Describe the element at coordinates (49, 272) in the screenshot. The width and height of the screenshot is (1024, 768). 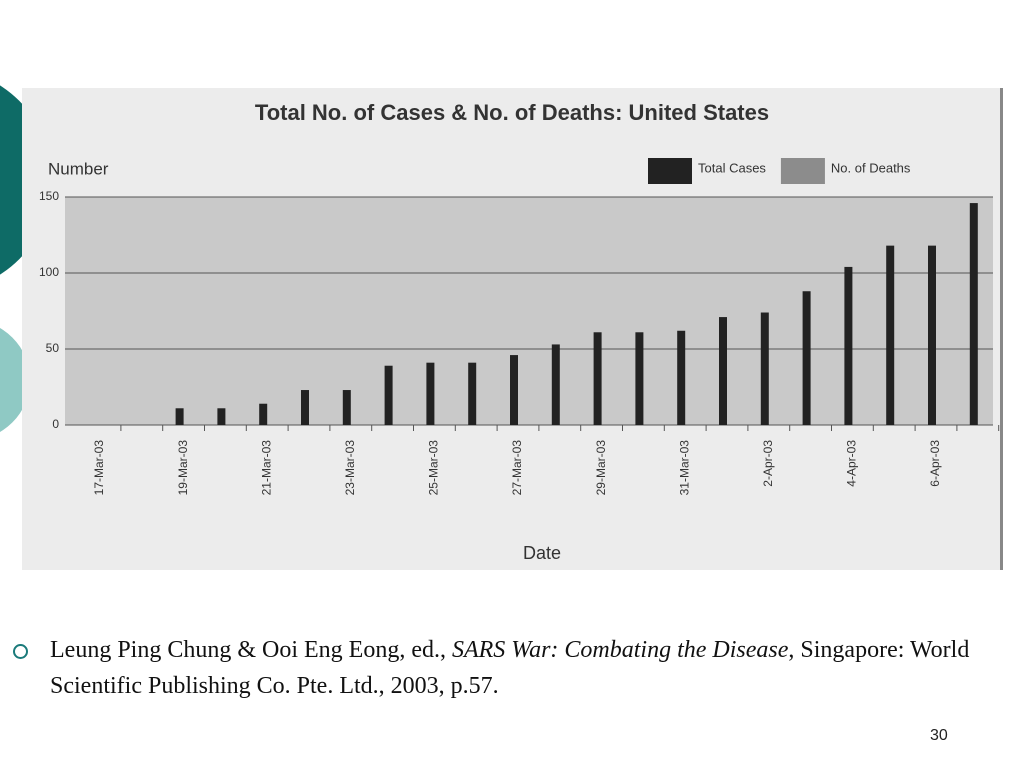
I see `y-tick-label: 100` at that location.